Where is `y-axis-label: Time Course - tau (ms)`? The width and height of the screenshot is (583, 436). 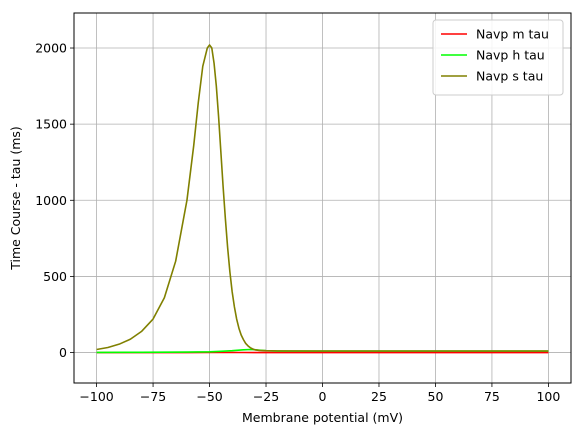 y-axis-label: Time Course - tau (ms) is located at coordinates (15, 198).